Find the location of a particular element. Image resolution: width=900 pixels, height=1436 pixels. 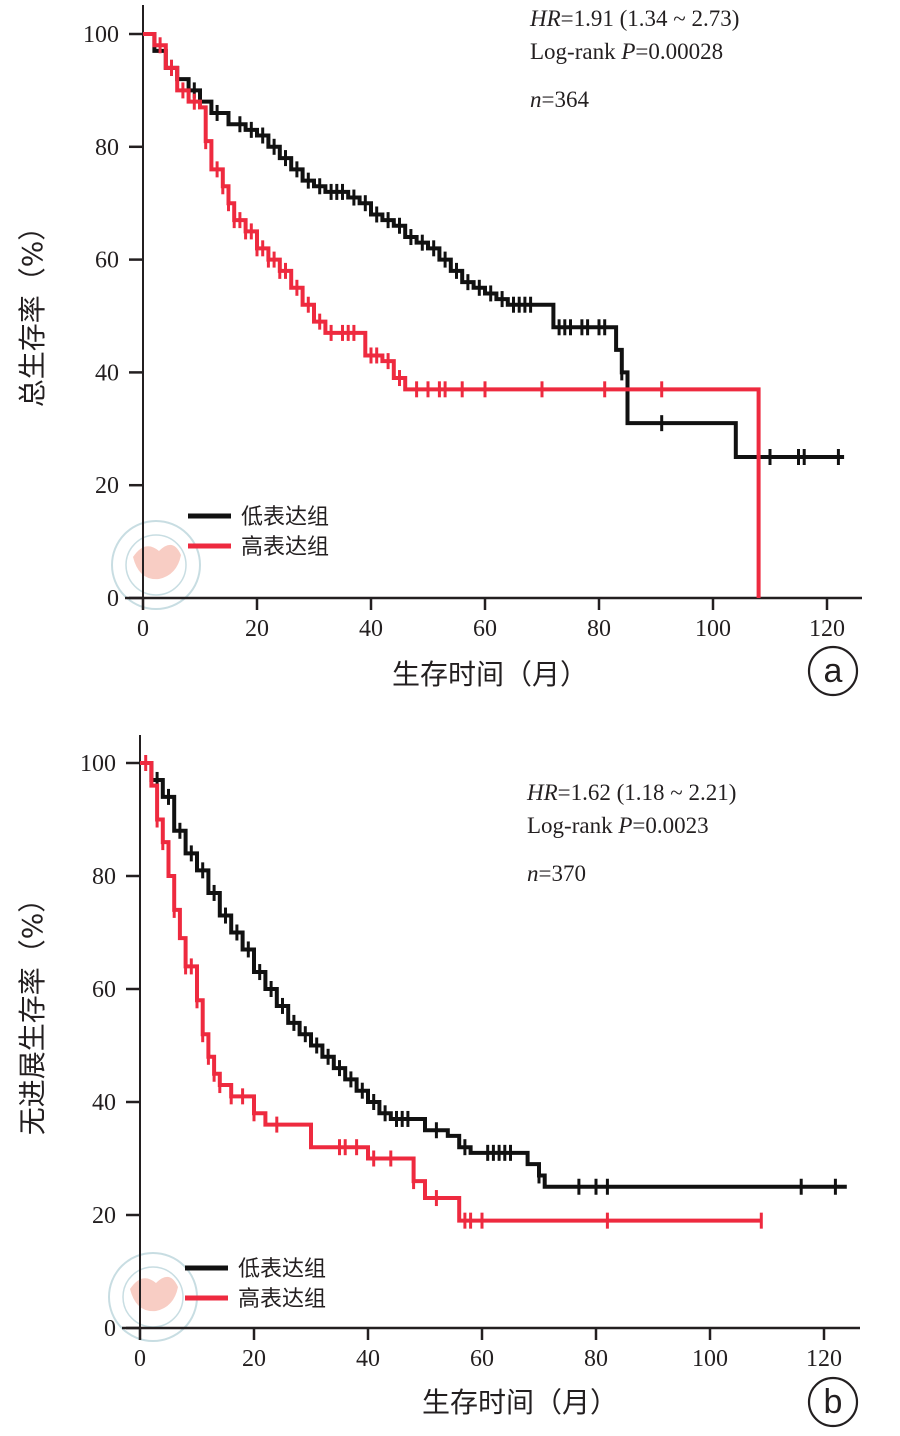

watermark-seal is located at coordinates (156, 565).